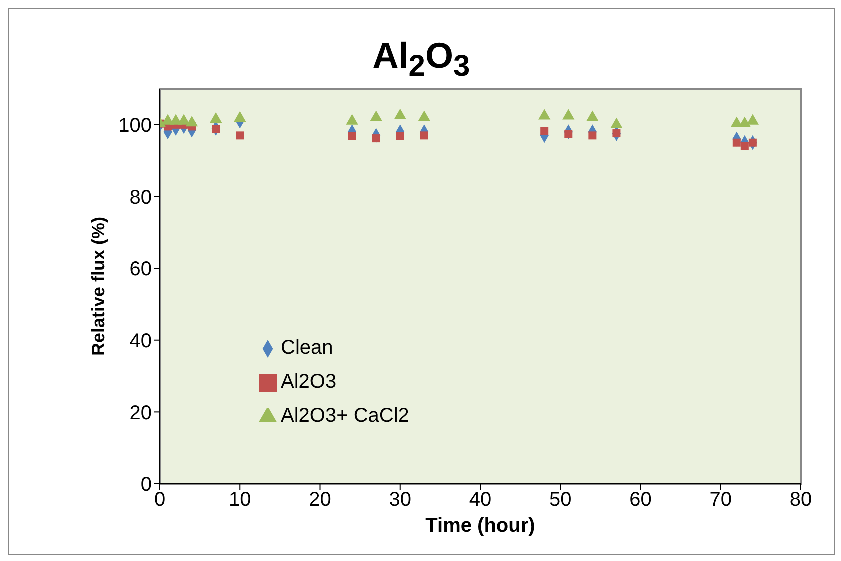 The width and height of the screenshot is (841, 561). I want to click on chart-title: Al$_{2}$O$_{3}$, so click(422, 59).